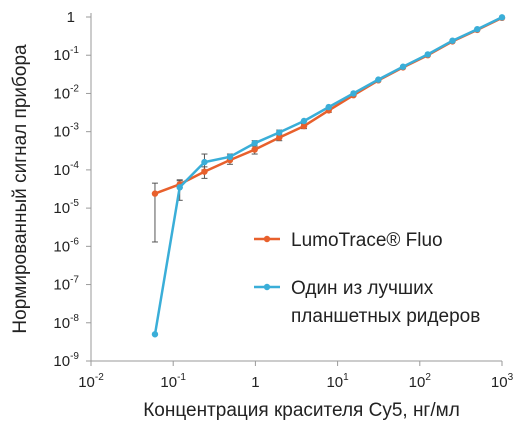  What do you see at coordinates (66, 360) in the screenshot?
I see `y-tick-label: 10⁻⁹` at bounding box center [66, 360].